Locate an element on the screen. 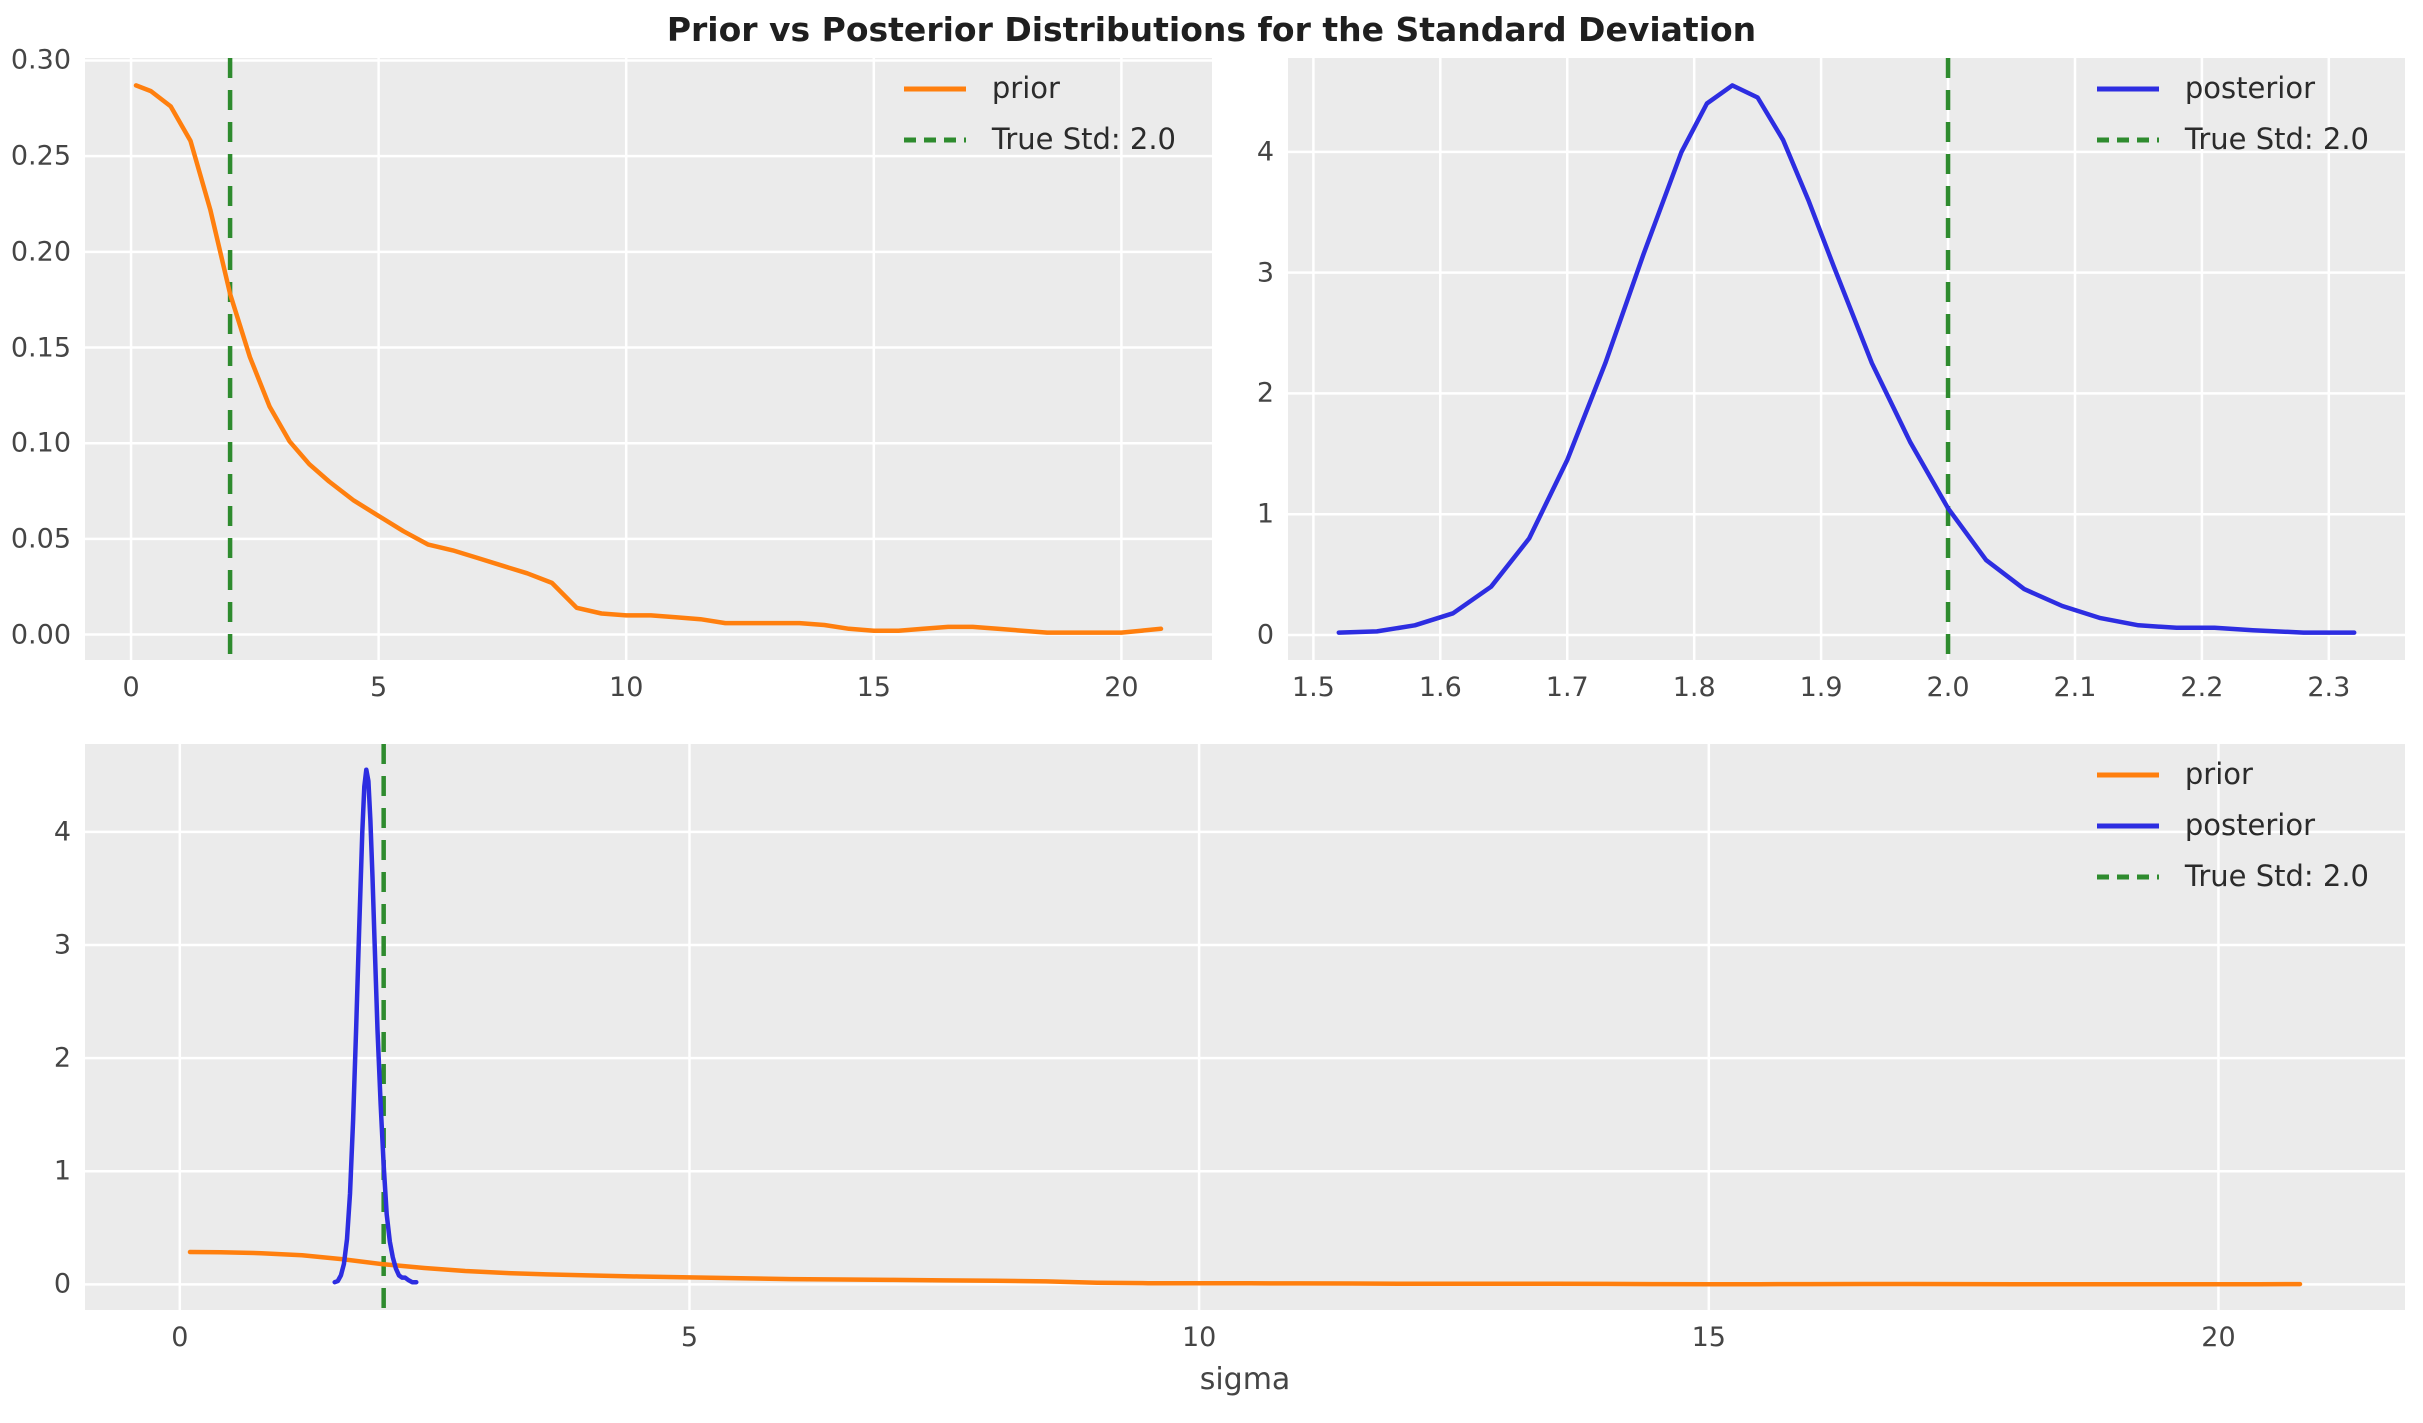 Image resolution: width=2423 pixels, height=1423 pixels. y-tick-label: 0.05 is located at coordinates (40, 539).